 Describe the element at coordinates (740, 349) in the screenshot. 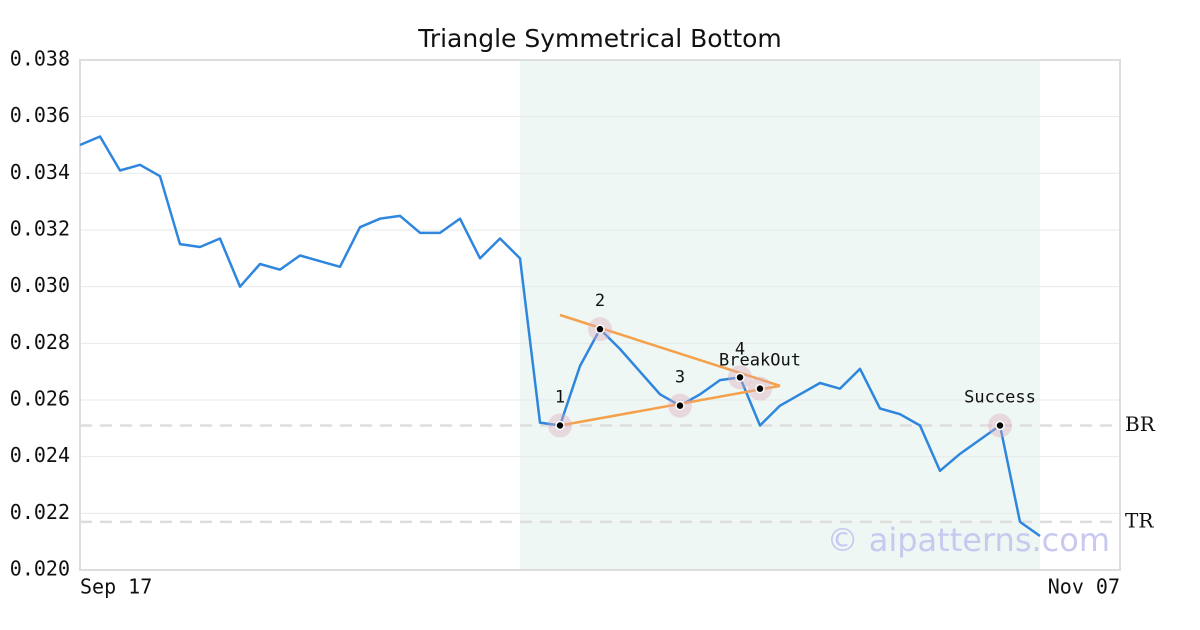

I see `pattern-label: 4` at that location.